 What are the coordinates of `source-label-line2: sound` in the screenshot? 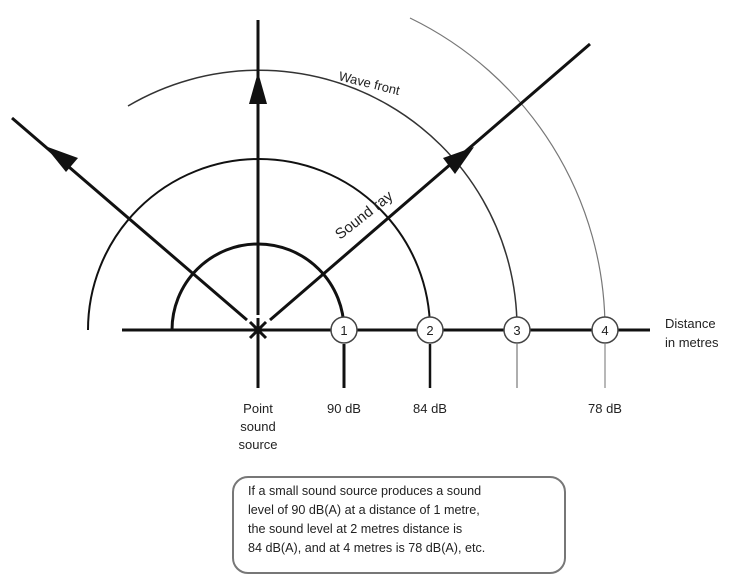 It's located at (257, 426).